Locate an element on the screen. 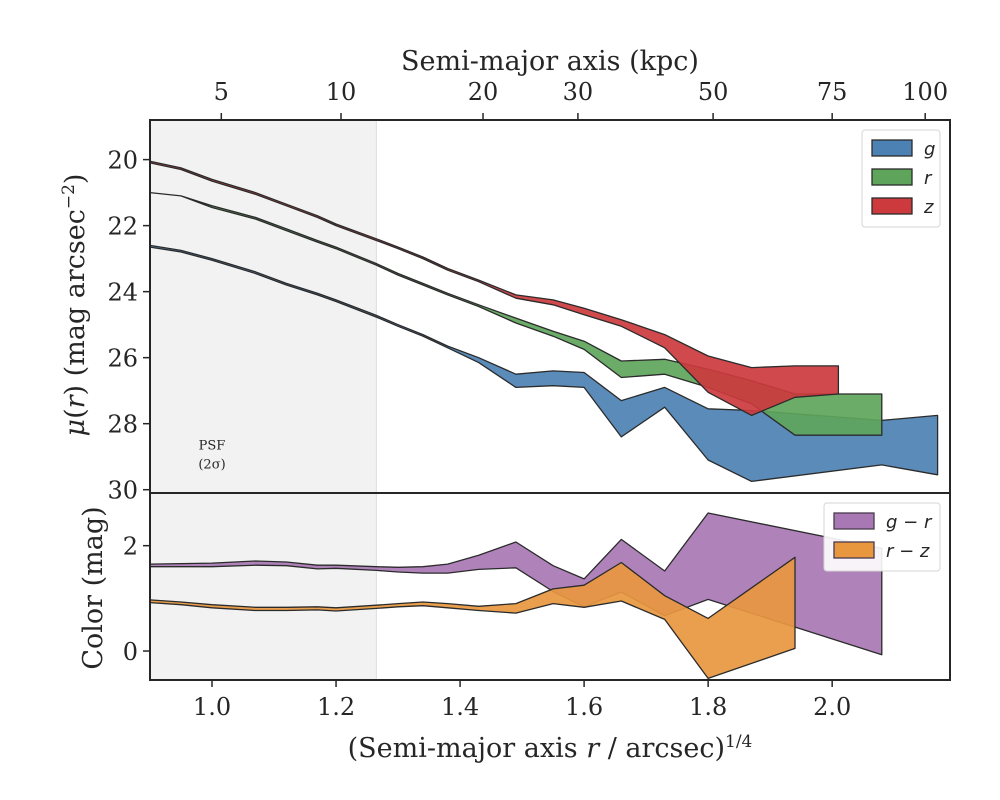 The height and width of the screenshot is (800, 1000). top-x-tick-label-1: 10 is located at coordinates (341, 92).